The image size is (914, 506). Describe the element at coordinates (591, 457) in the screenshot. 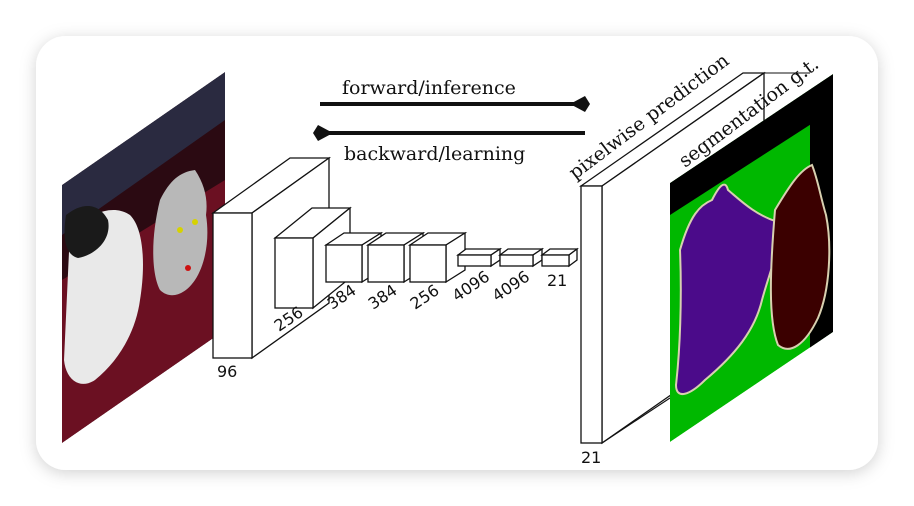

I see `prediction-label: 21` at that location.